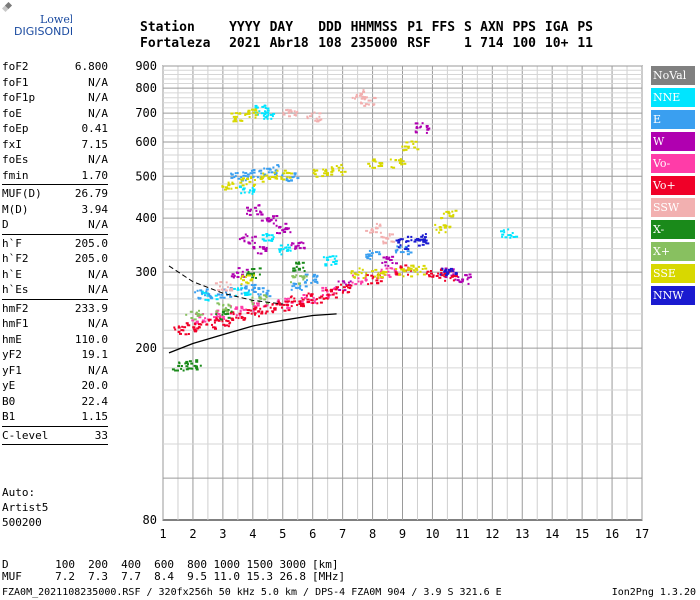  I want to click on param-key: B0, so click(9, 401).